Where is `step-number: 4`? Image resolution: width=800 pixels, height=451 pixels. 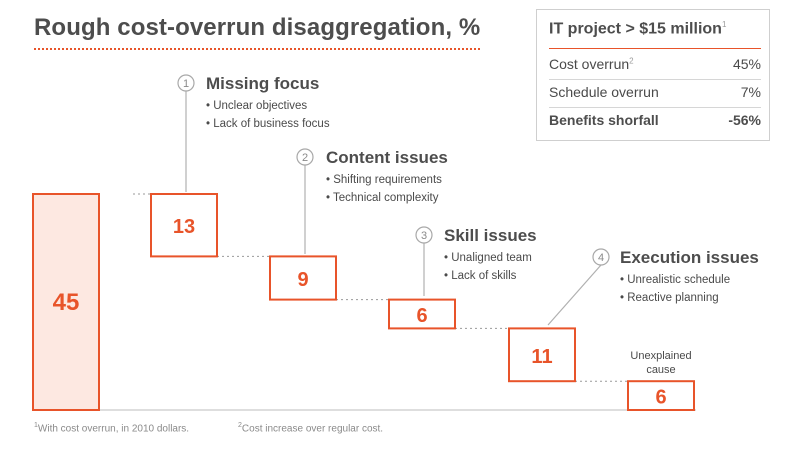 step-number: 4 is located at coordinates (601, 258).